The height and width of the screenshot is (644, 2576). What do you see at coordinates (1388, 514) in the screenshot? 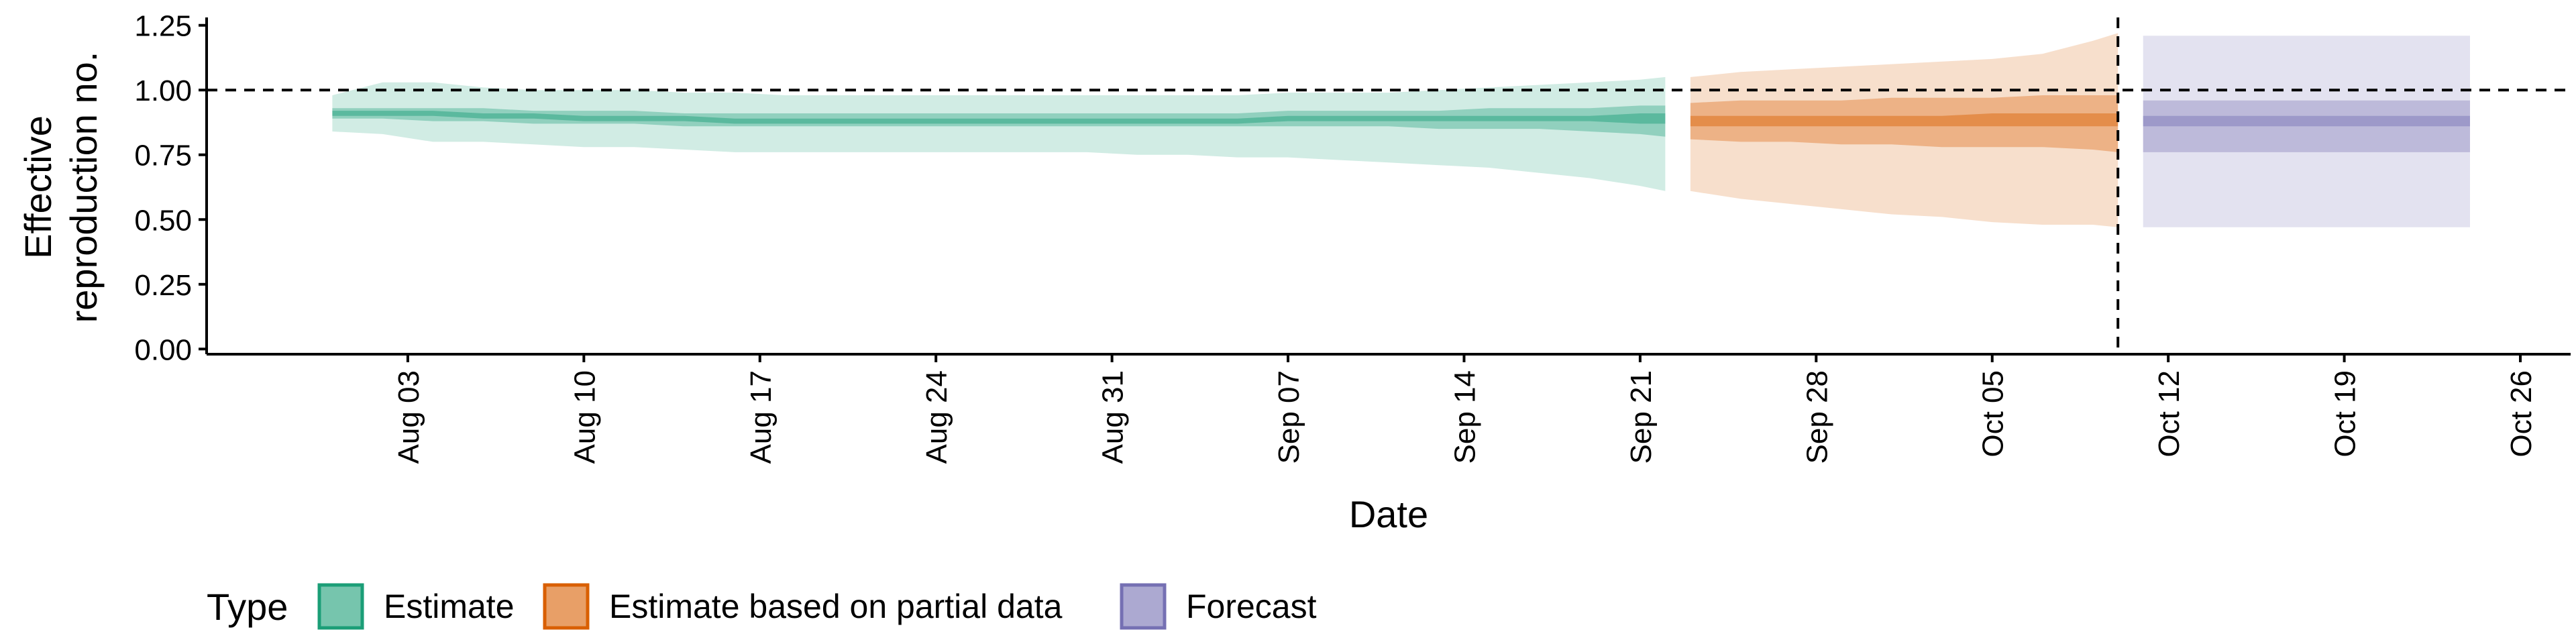
I see `x-axis-title: Date` at bounding box center [1388, 514].